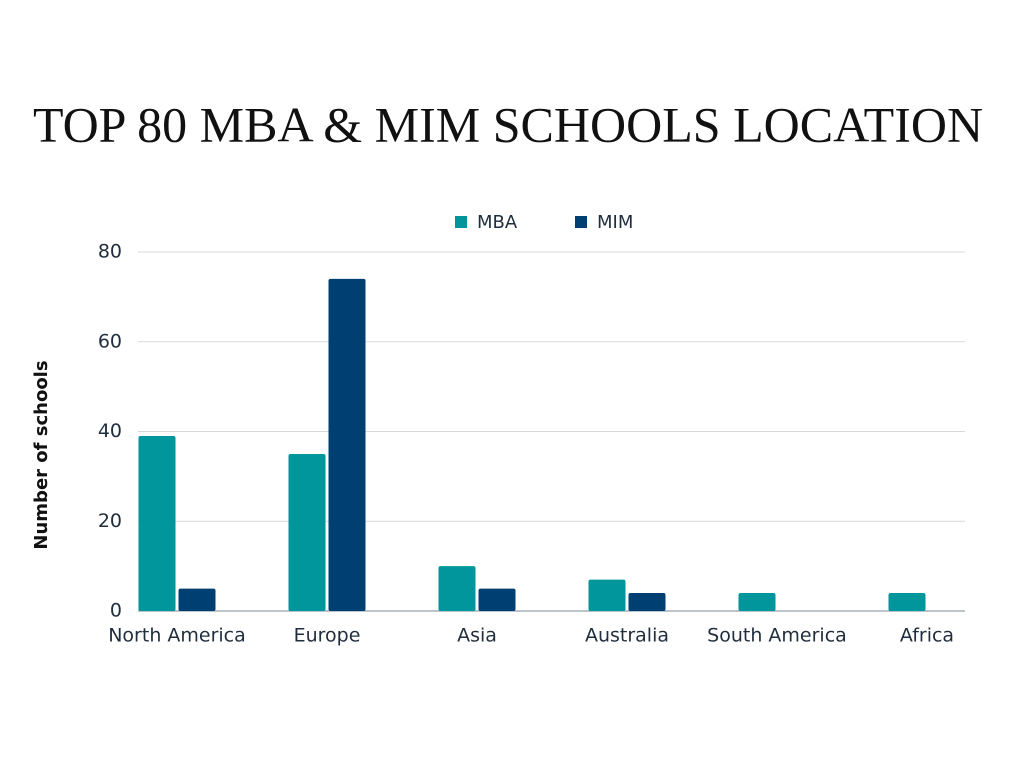 Image resolution: width=1024 pixels, height=768 pixels. Describe the element at coordinates (615, 222) in the screenshot. I see `legend-label: MIM` at that location.